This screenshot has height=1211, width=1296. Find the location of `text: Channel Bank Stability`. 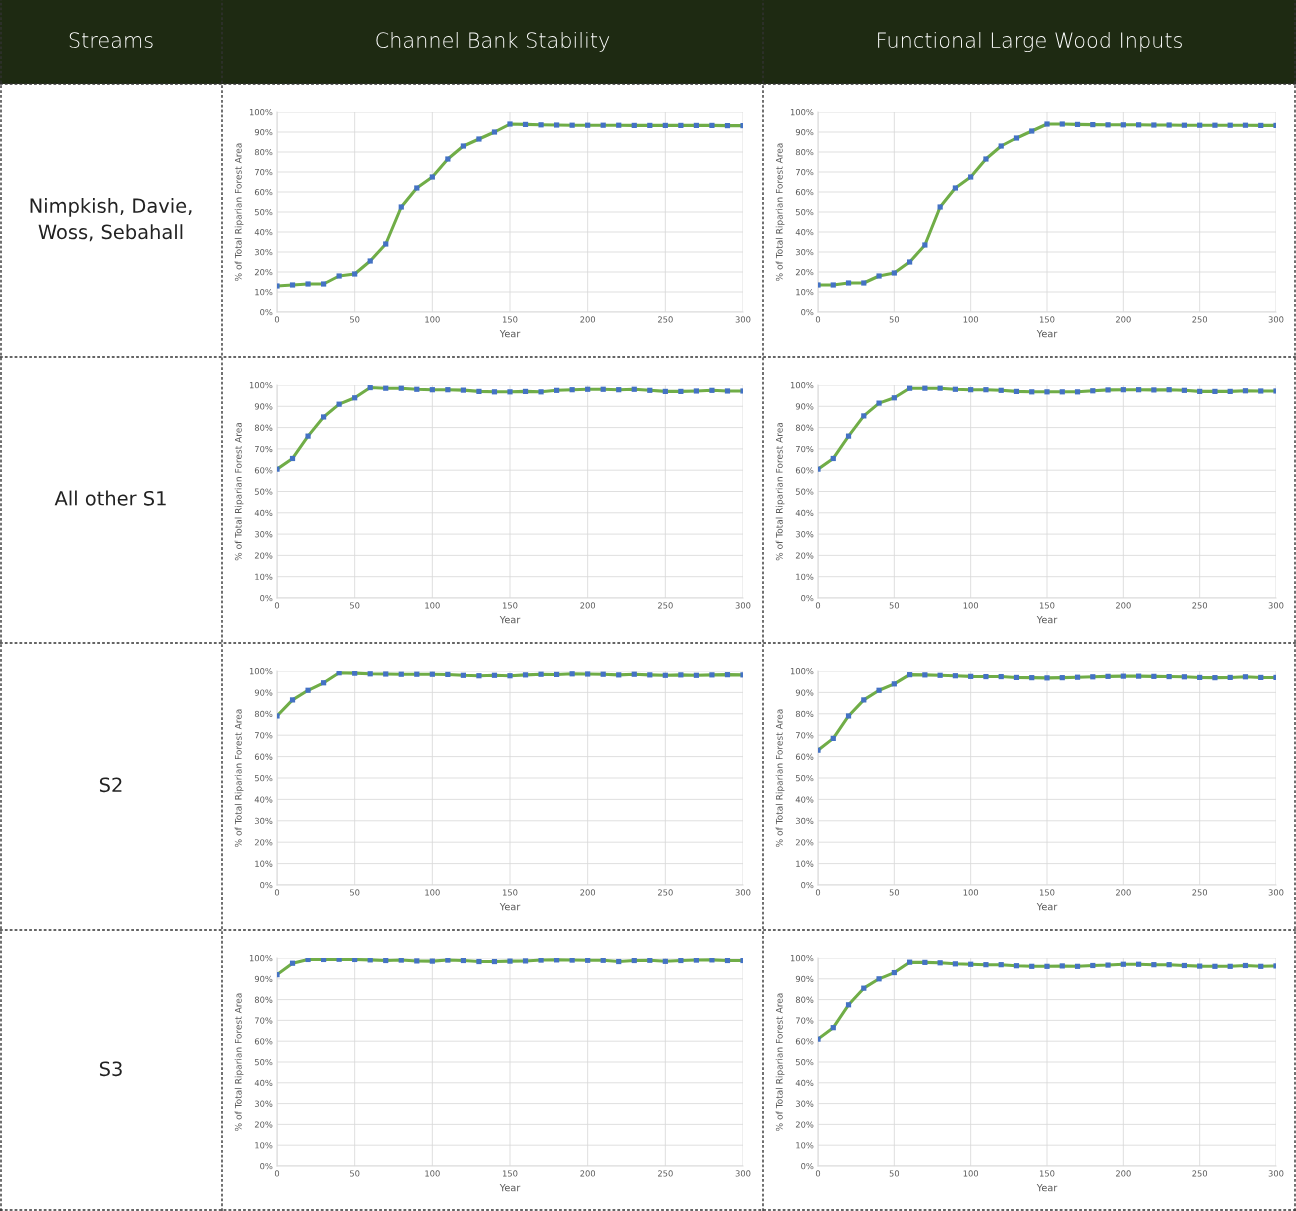

text: Channel Bank Stability is located at coordinates (493, 41).